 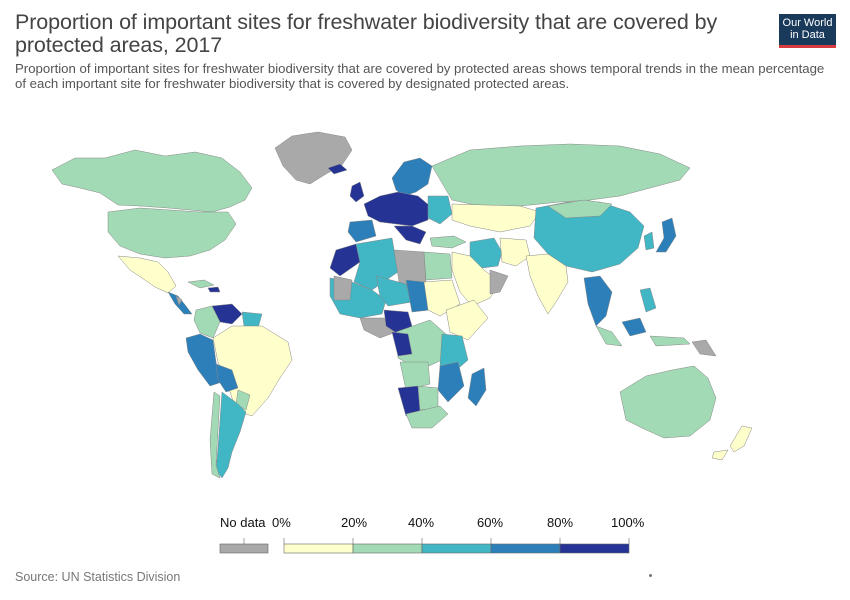 What do you see at coordinates (231, 435) in the screenshot?
I see `region-argentina` at bounding box center [231, 435].